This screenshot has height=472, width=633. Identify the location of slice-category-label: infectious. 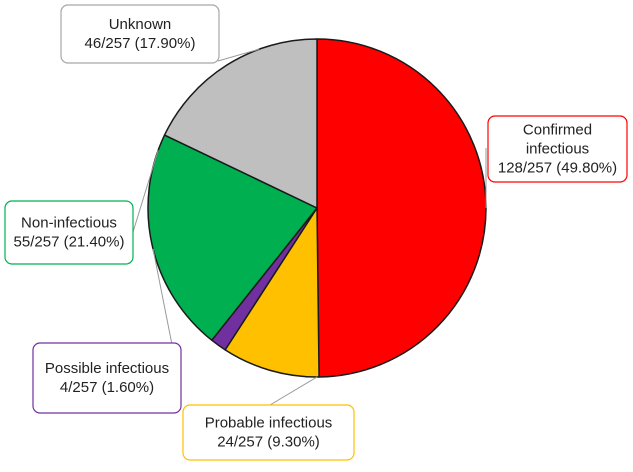
(557, 149).